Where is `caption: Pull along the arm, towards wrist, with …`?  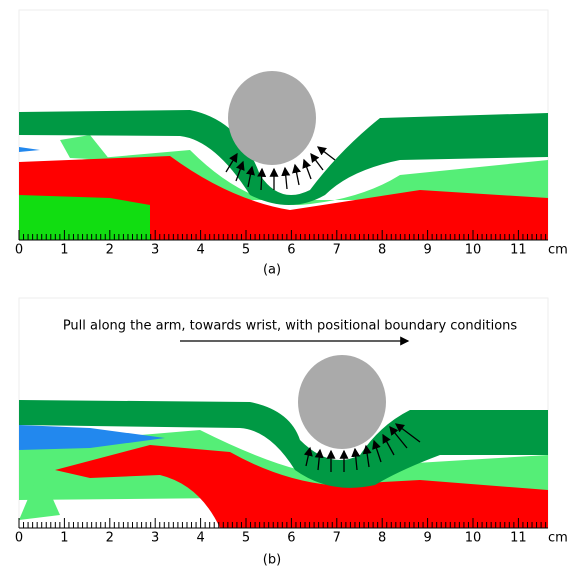 caption: Pull along the arm, towards wrist, with … is located at coordinates (290, 326).